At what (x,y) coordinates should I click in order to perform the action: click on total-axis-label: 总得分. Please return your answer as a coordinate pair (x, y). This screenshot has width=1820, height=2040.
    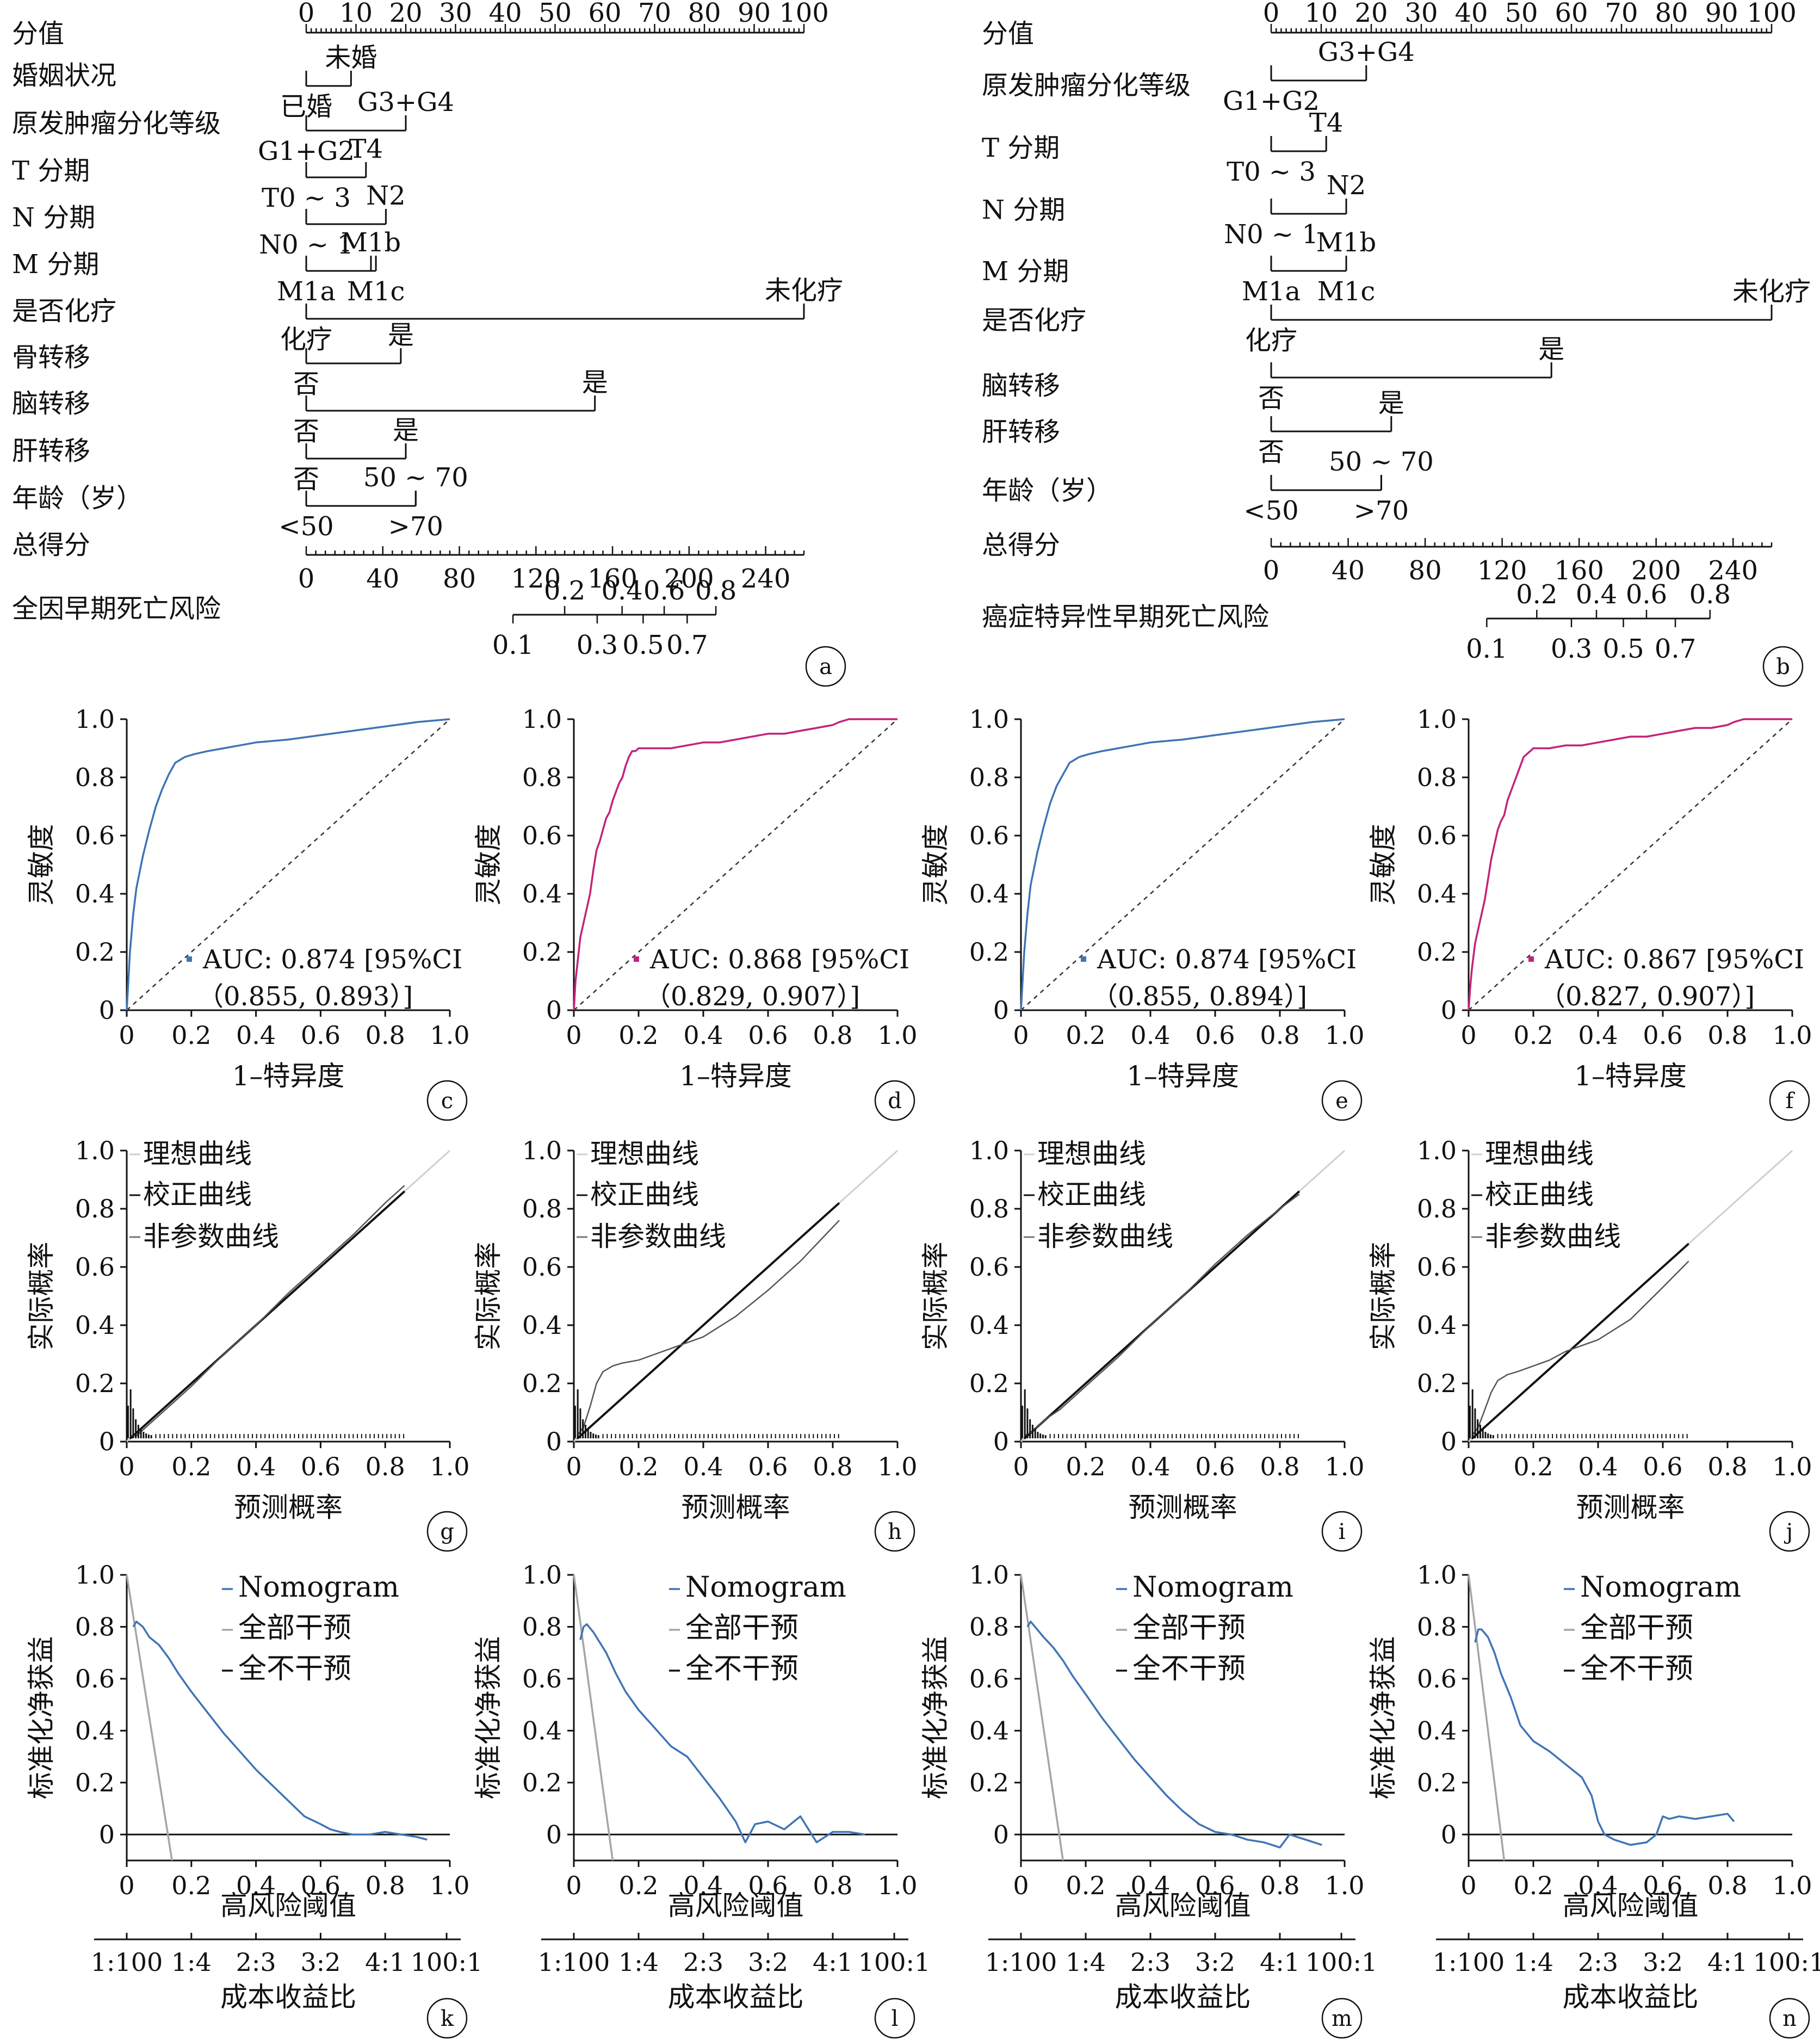
    Looking at the image, I should click on (51, 545).